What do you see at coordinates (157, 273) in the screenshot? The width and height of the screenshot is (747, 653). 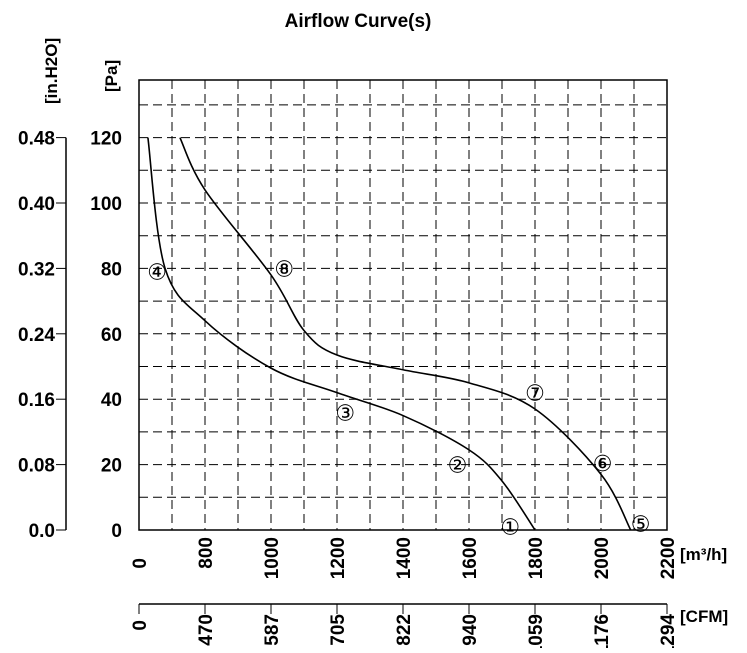 I see `curve-marker: ④` at bounding box center [157, 273].